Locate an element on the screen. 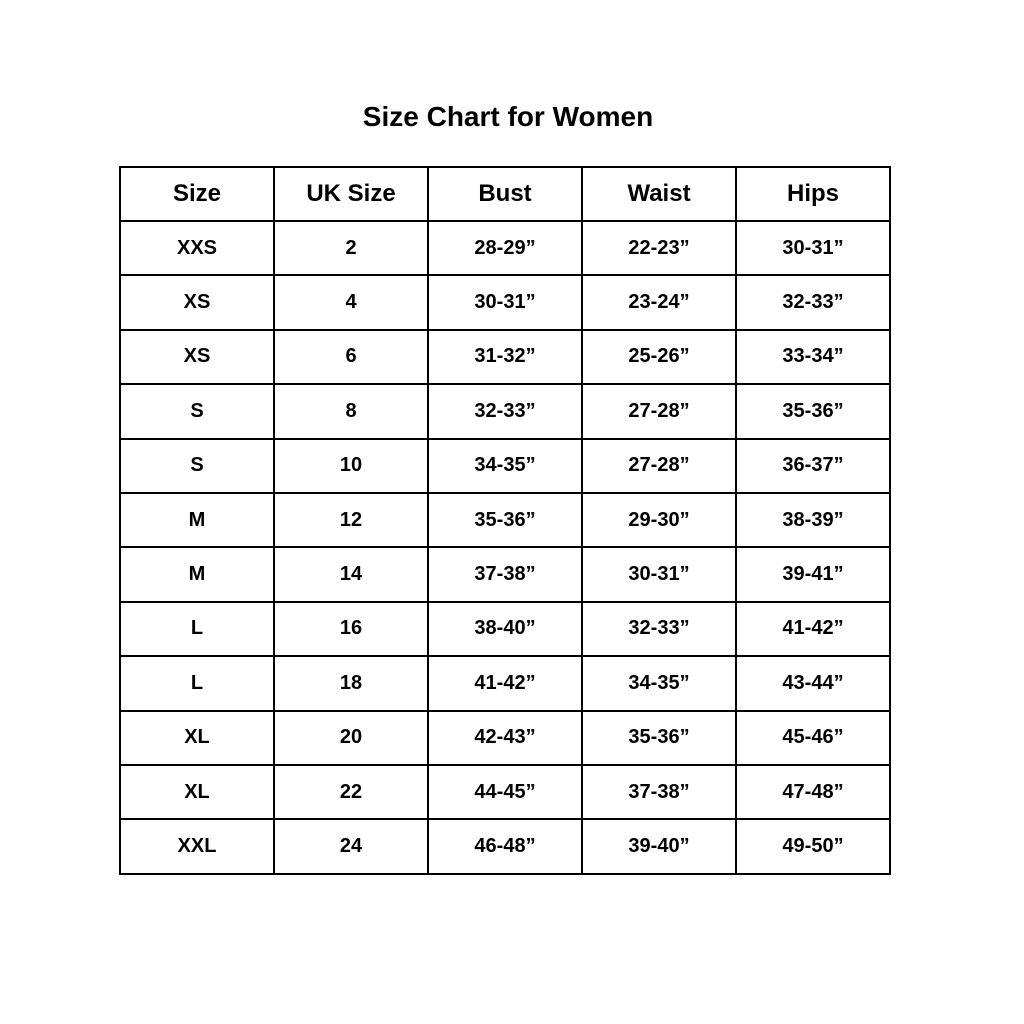 The width and height of the screenshot is (1024, 1024). table-row: S 8 32-33” 27-28” 35-36” is located at coordinates (505, 411).